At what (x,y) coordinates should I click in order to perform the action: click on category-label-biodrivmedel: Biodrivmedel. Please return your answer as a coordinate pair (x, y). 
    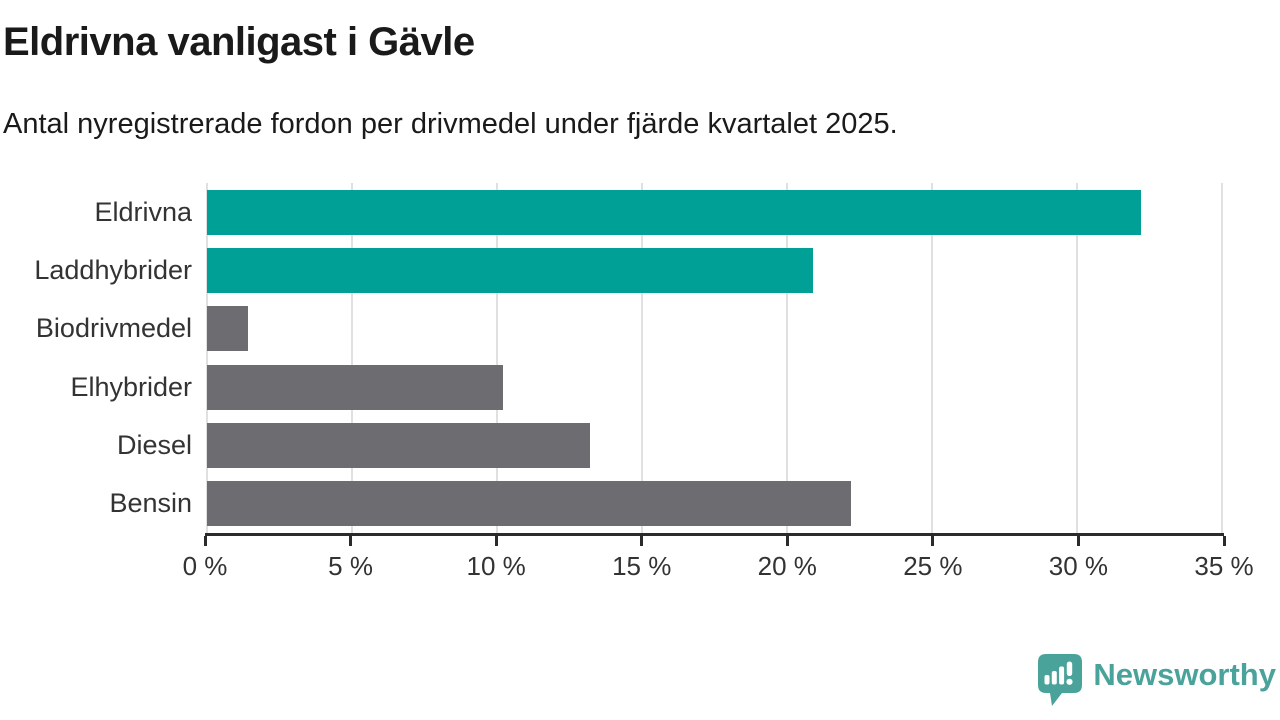
    Looking at the image, I should click on (113, 328).